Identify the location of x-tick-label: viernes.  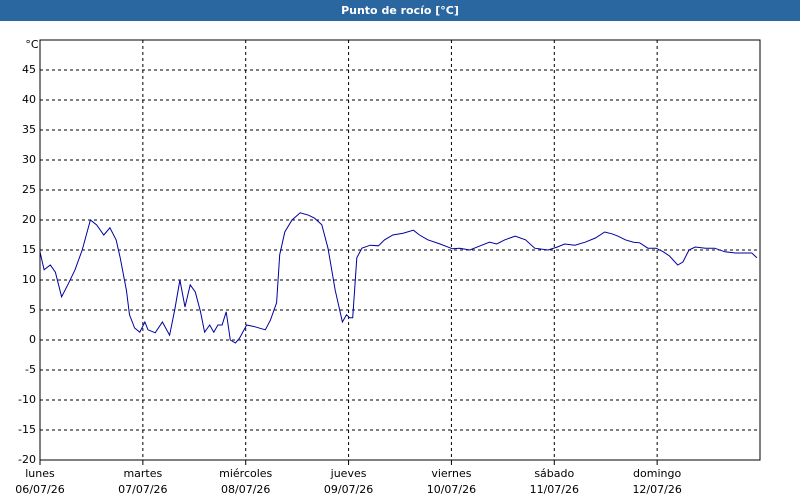
(451, 473).